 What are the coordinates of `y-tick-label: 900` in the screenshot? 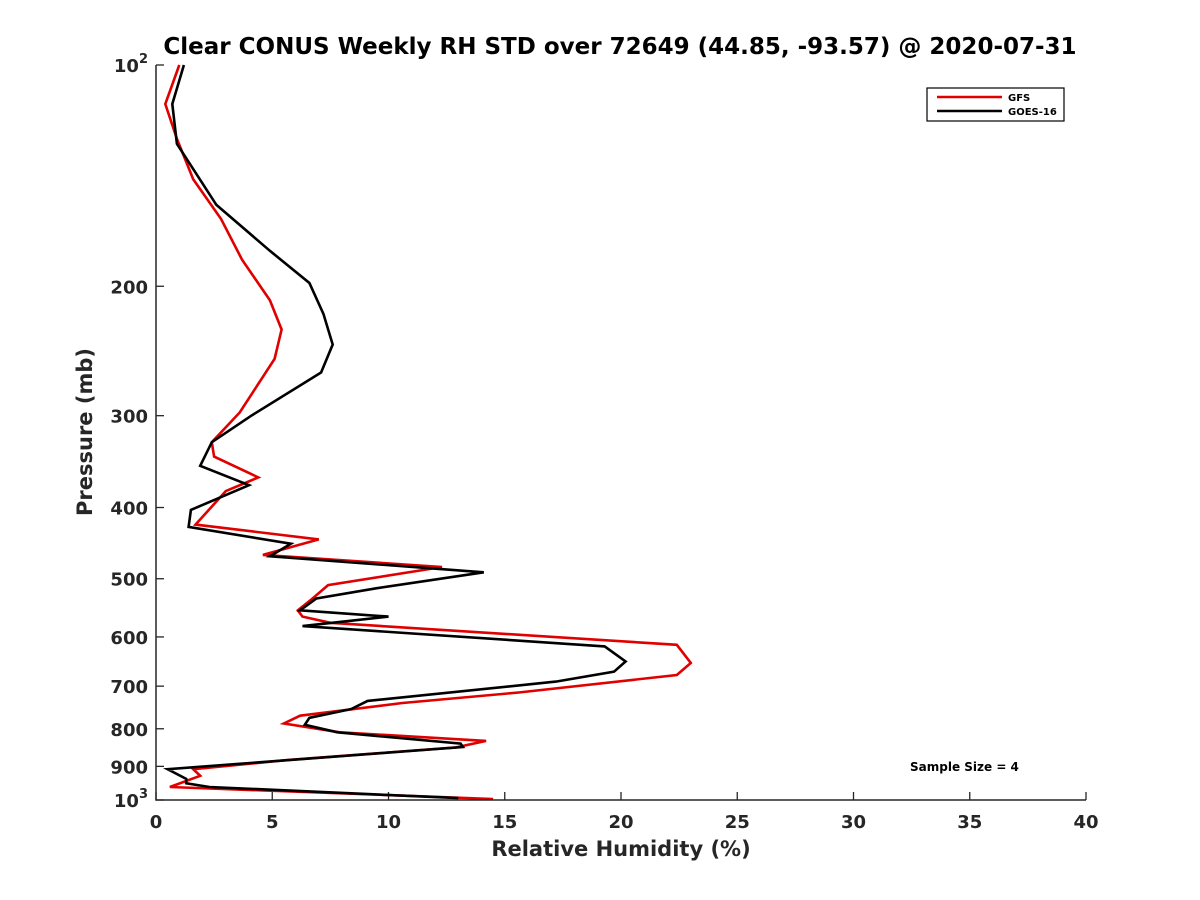 It's located at (129, 767).